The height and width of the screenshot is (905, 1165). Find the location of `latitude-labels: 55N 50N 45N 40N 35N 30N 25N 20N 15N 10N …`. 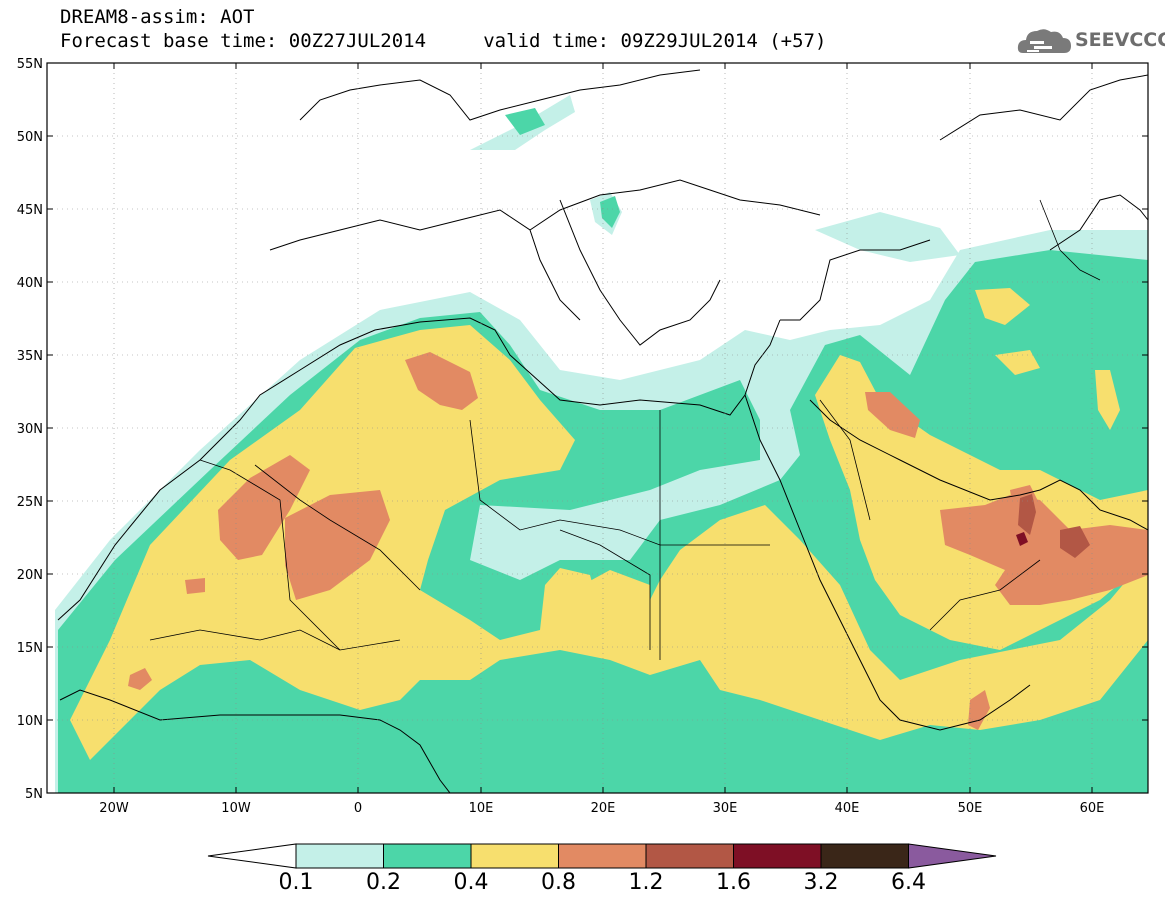

latitude-labels: 55N 50N 45N 40N 35N 30N 25N 20N 15N 10N … is located at coordinates (30, 429).